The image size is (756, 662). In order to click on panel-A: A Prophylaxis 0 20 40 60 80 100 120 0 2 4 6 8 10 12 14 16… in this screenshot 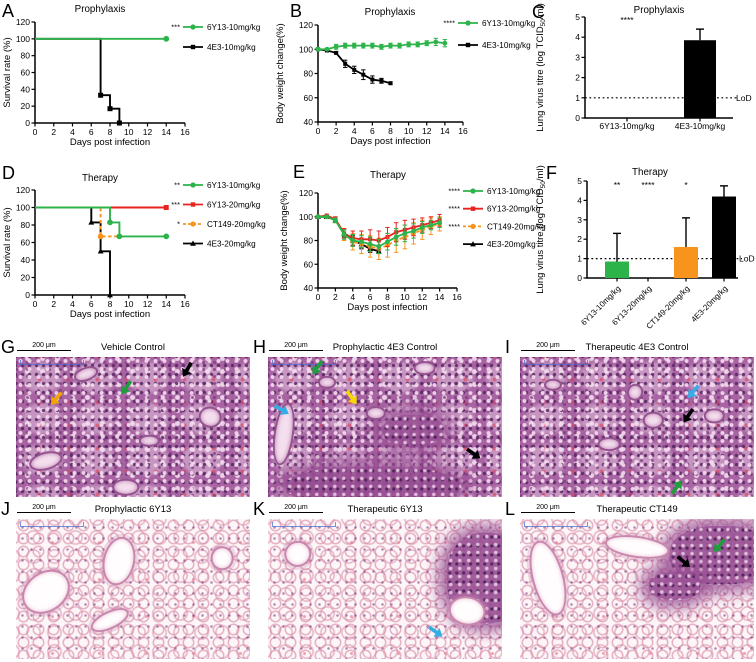, I will do `click(152, 80)`.